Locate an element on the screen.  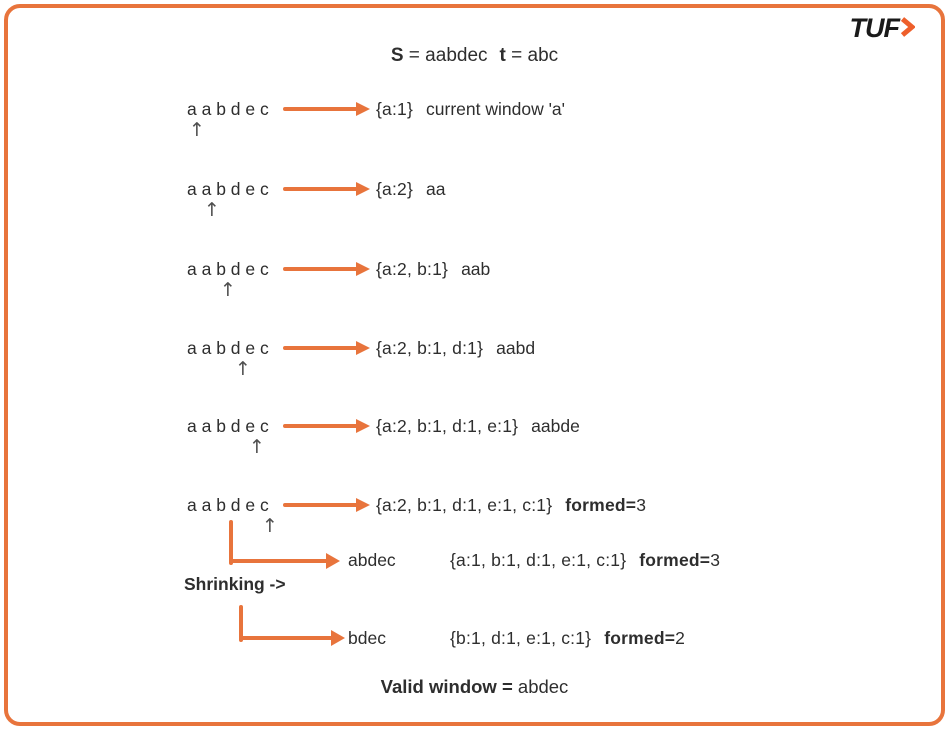
window-map: {a:2, b:1} is located at coordinates (412, 269).